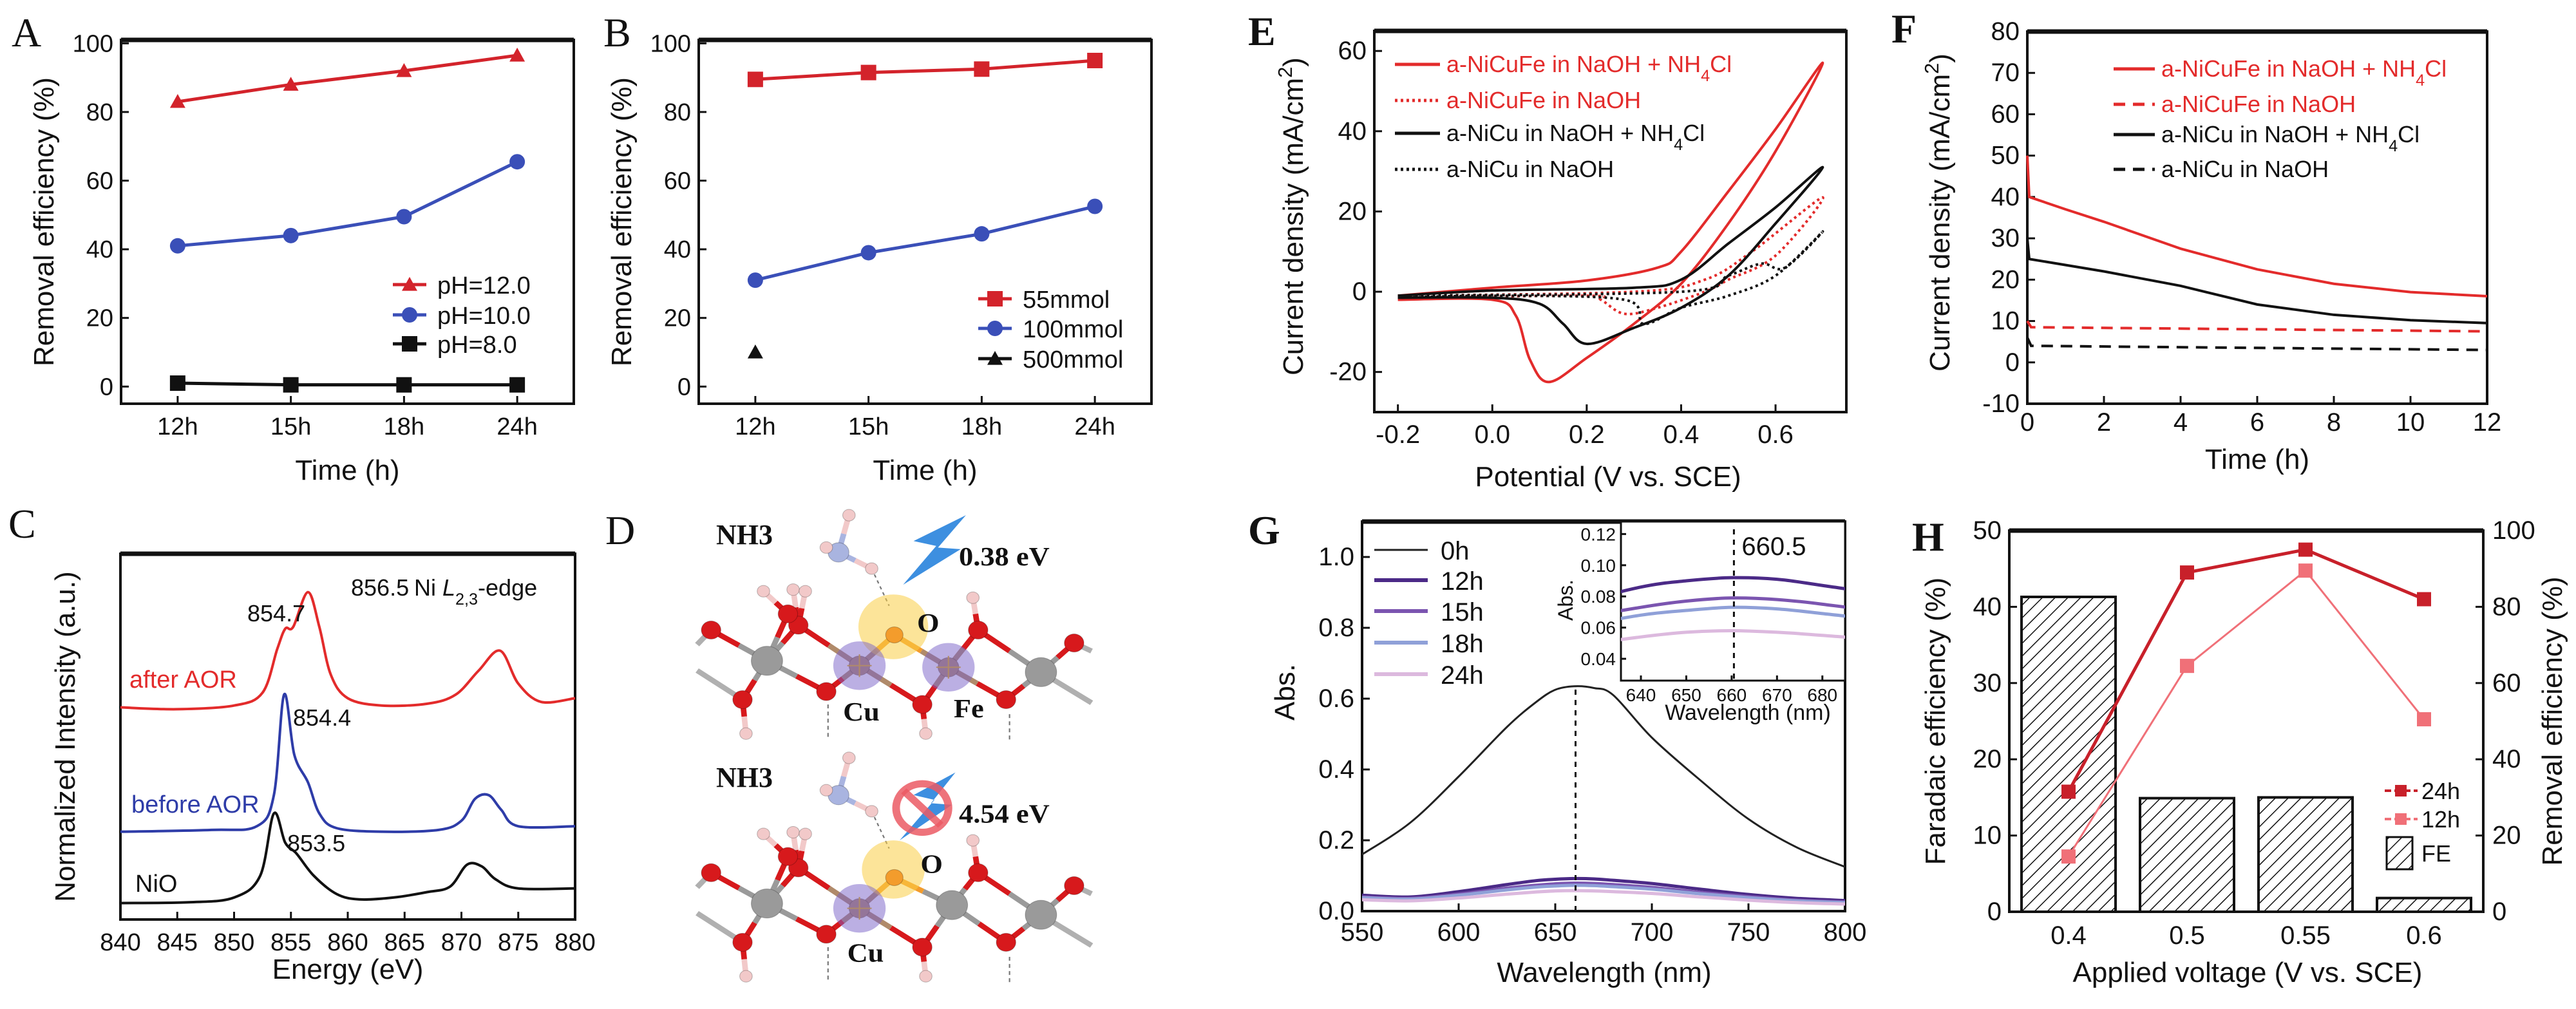 The image size is (2576, 1009). What do you see at coordinates (1733, 604) in the screenshot?
I see `inset-spectrum-15h` at bounding box center [1733, 604].